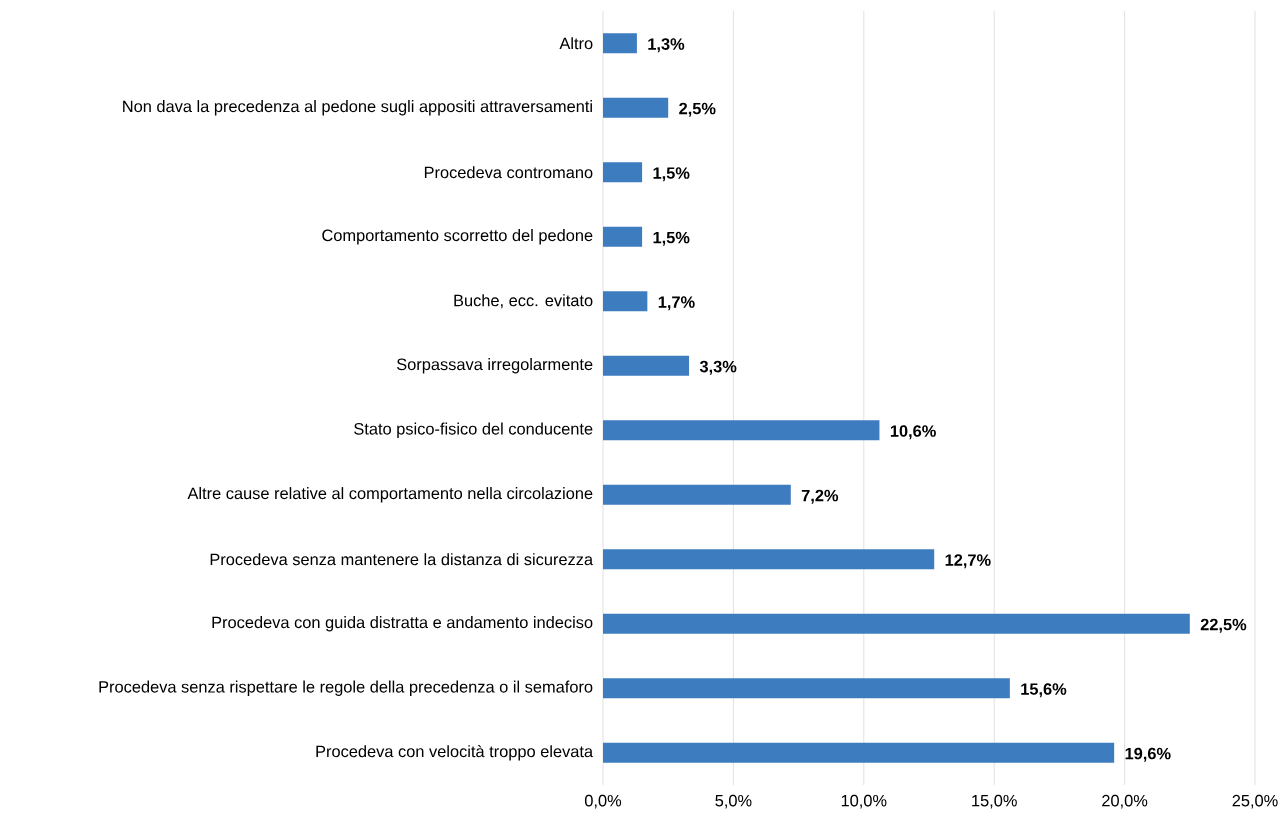  Describe the element at coordinates (357, 108) in the screenshot. I see `y-tick-label: Non dava la precedenza al pedone sugli appositi attraversamenti` at that location.